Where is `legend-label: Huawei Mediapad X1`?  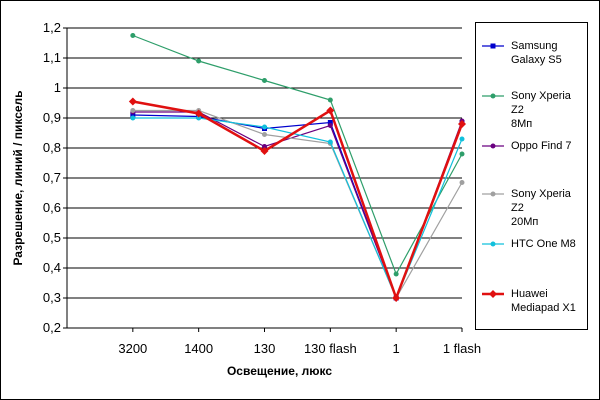 legend-label: Huawei Mediapad X1 is located at coordinates (543, 301).